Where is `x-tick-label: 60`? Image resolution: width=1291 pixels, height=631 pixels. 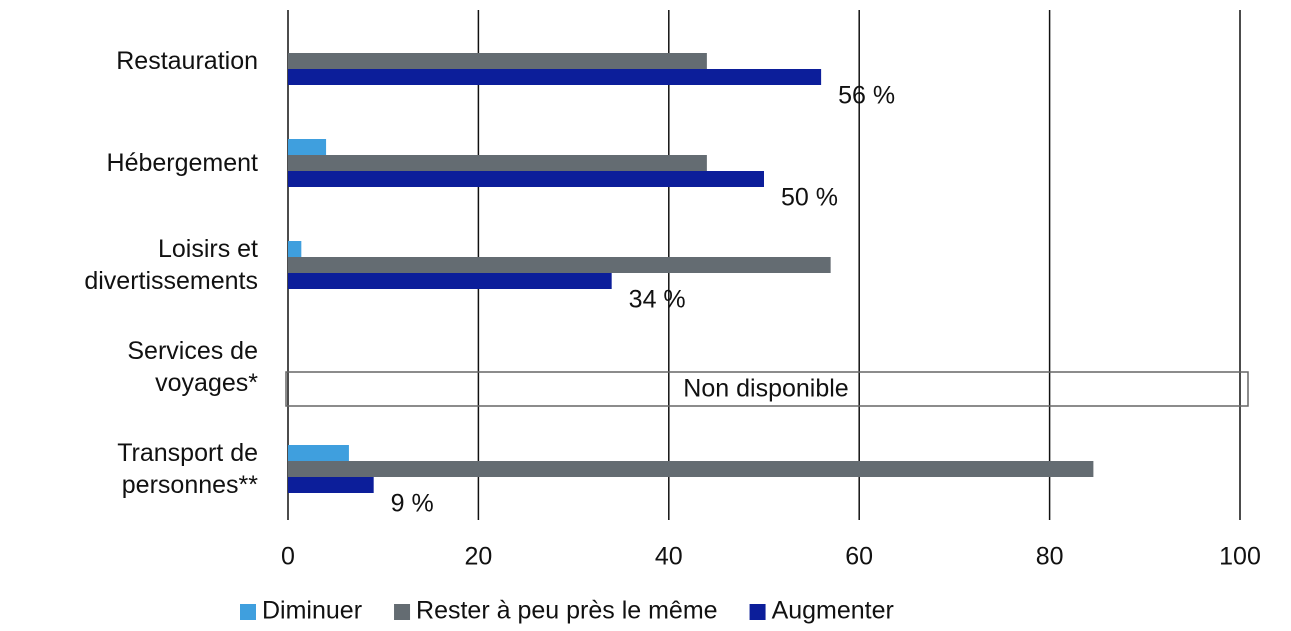
x-tick-label: 60 is located at coordinates (859, 557).